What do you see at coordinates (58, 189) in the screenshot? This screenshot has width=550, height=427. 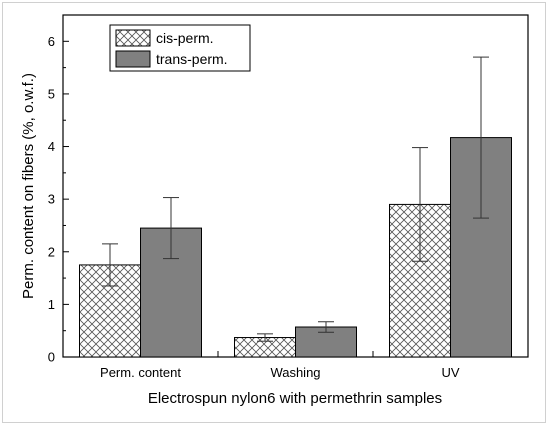 I see `y-axis-ticks: 0 1 2 3 4 5 6` at bounding box center [58, 189].